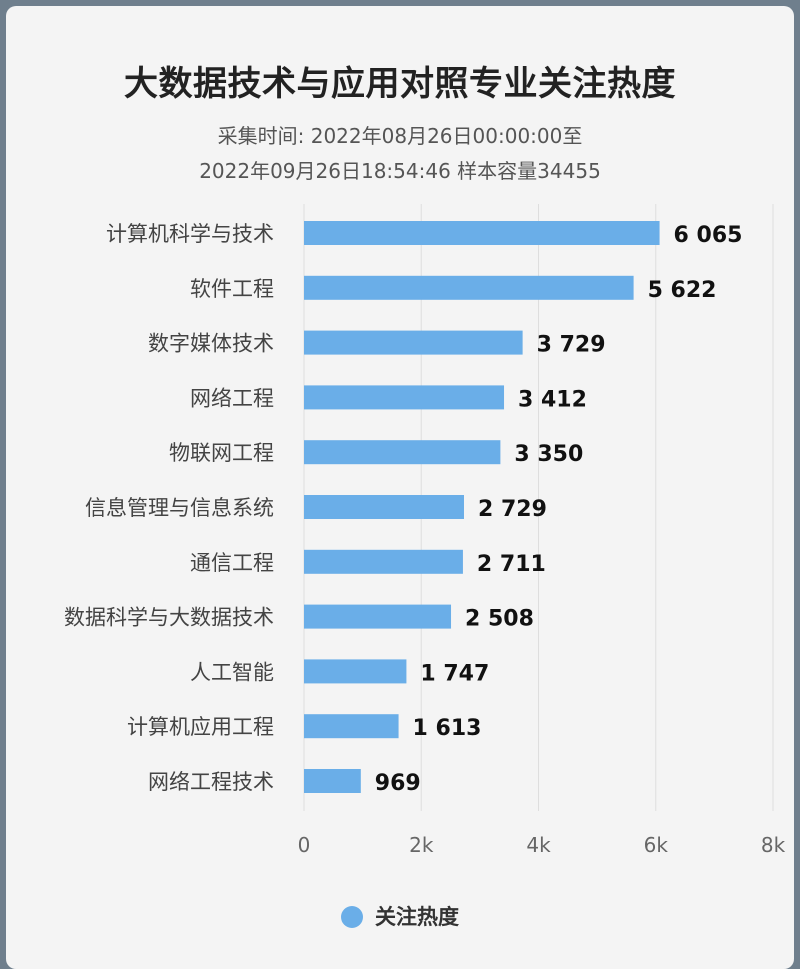 The height and width of the screenshot is (969, 800). What do you see at coordinates (571, 345) in the screenshot?
I see `data-label: 3 729` at bounding box center [571, 345].